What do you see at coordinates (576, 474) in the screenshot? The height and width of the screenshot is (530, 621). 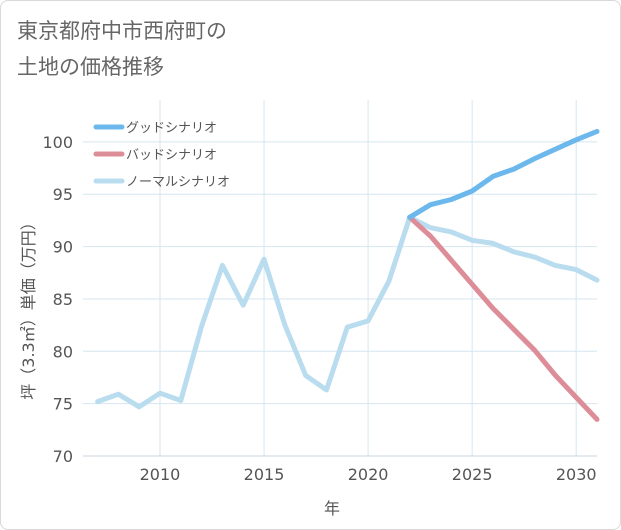 I see `x-tick-label: 2030` at bounding box center [576, 474].